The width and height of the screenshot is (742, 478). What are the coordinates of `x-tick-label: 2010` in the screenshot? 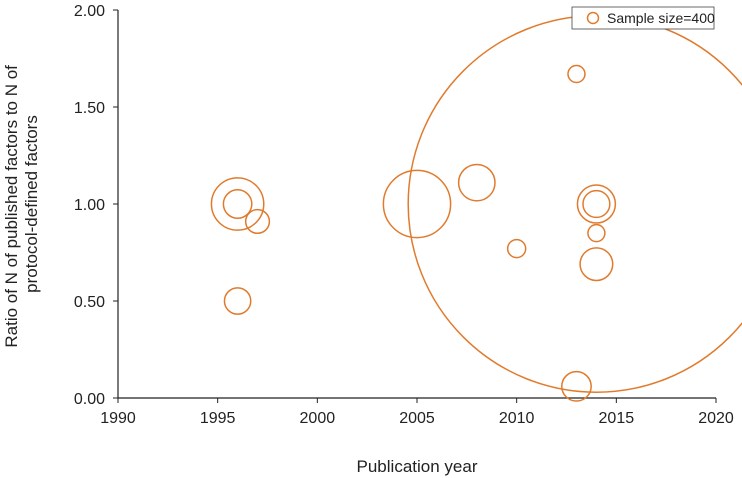 It's located at (517, 418).